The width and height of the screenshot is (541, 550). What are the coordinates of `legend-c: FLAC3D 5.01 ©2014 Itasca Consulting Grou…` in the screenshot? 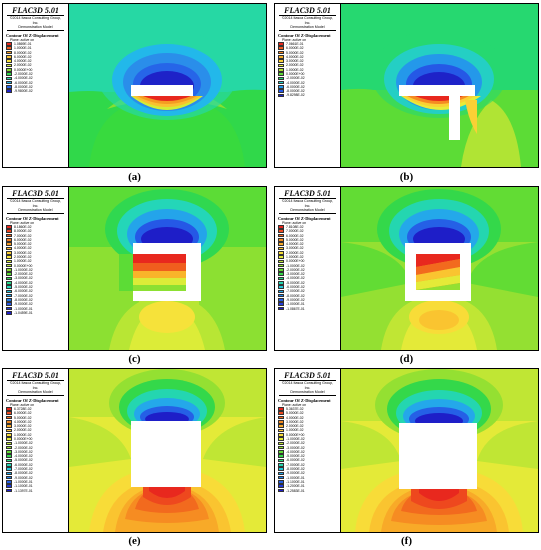 It's located at (36, 268).